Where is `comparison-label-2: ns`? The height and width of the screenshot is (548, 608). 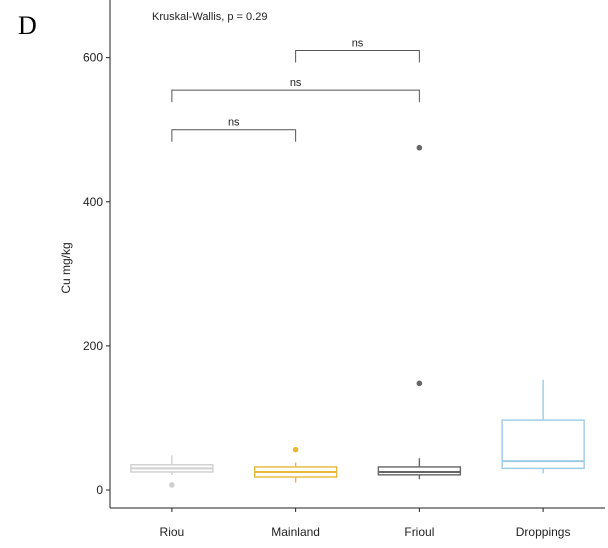 comparison-label-2: ns is located at coordinates (358, 43).